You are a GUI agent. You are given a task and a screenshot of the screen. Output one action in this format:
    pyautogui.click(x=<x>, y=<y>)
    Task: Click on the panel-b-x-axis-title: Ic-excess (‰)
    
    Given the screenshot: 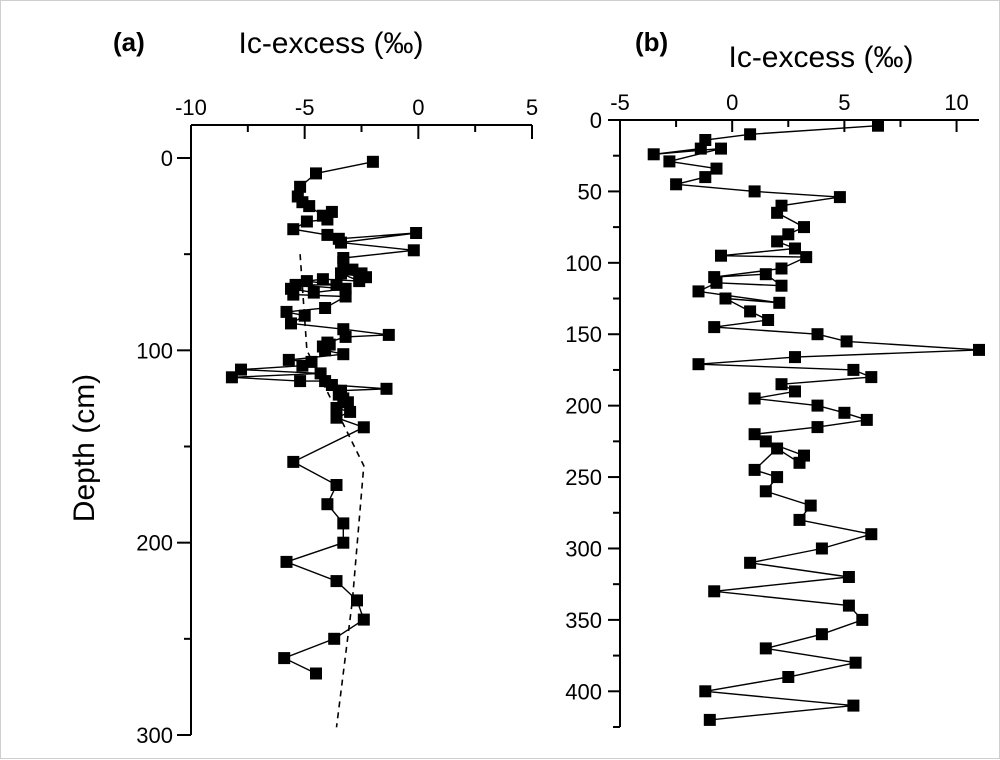 What is the action you would take?
    pyautogui.click(x=820, y=57)
    